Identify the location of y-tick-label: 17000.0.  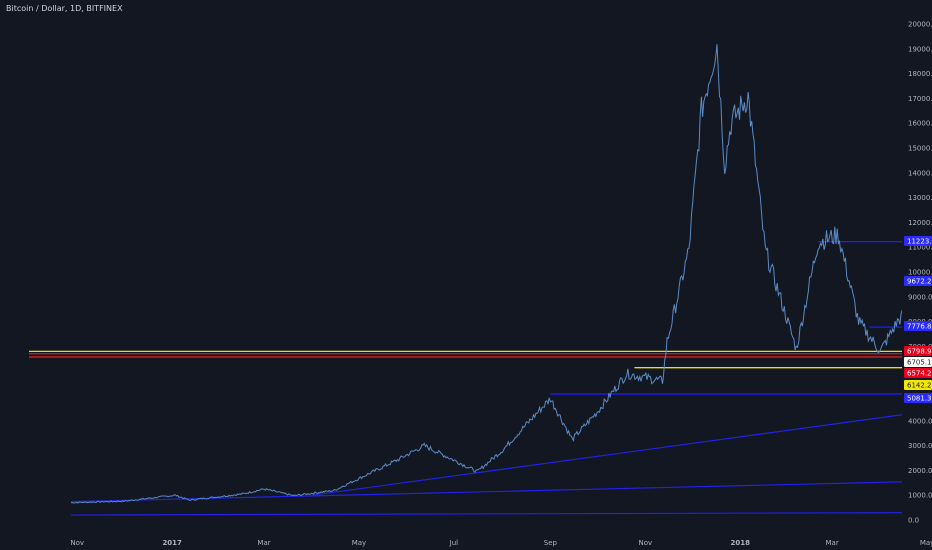
(920, 99).